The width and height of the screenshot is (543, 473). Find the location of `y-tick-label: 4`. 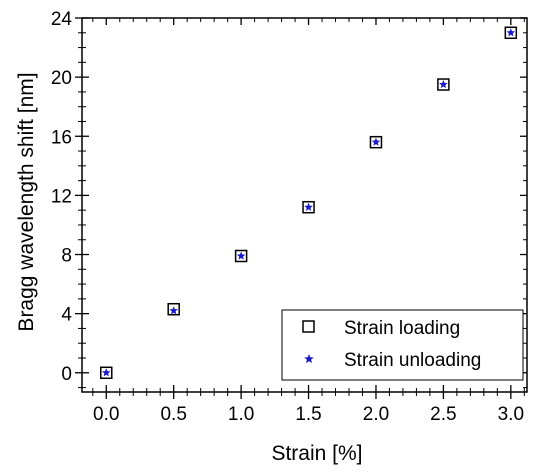

y-tick-label: 4 is located at coordinates (66, 315).